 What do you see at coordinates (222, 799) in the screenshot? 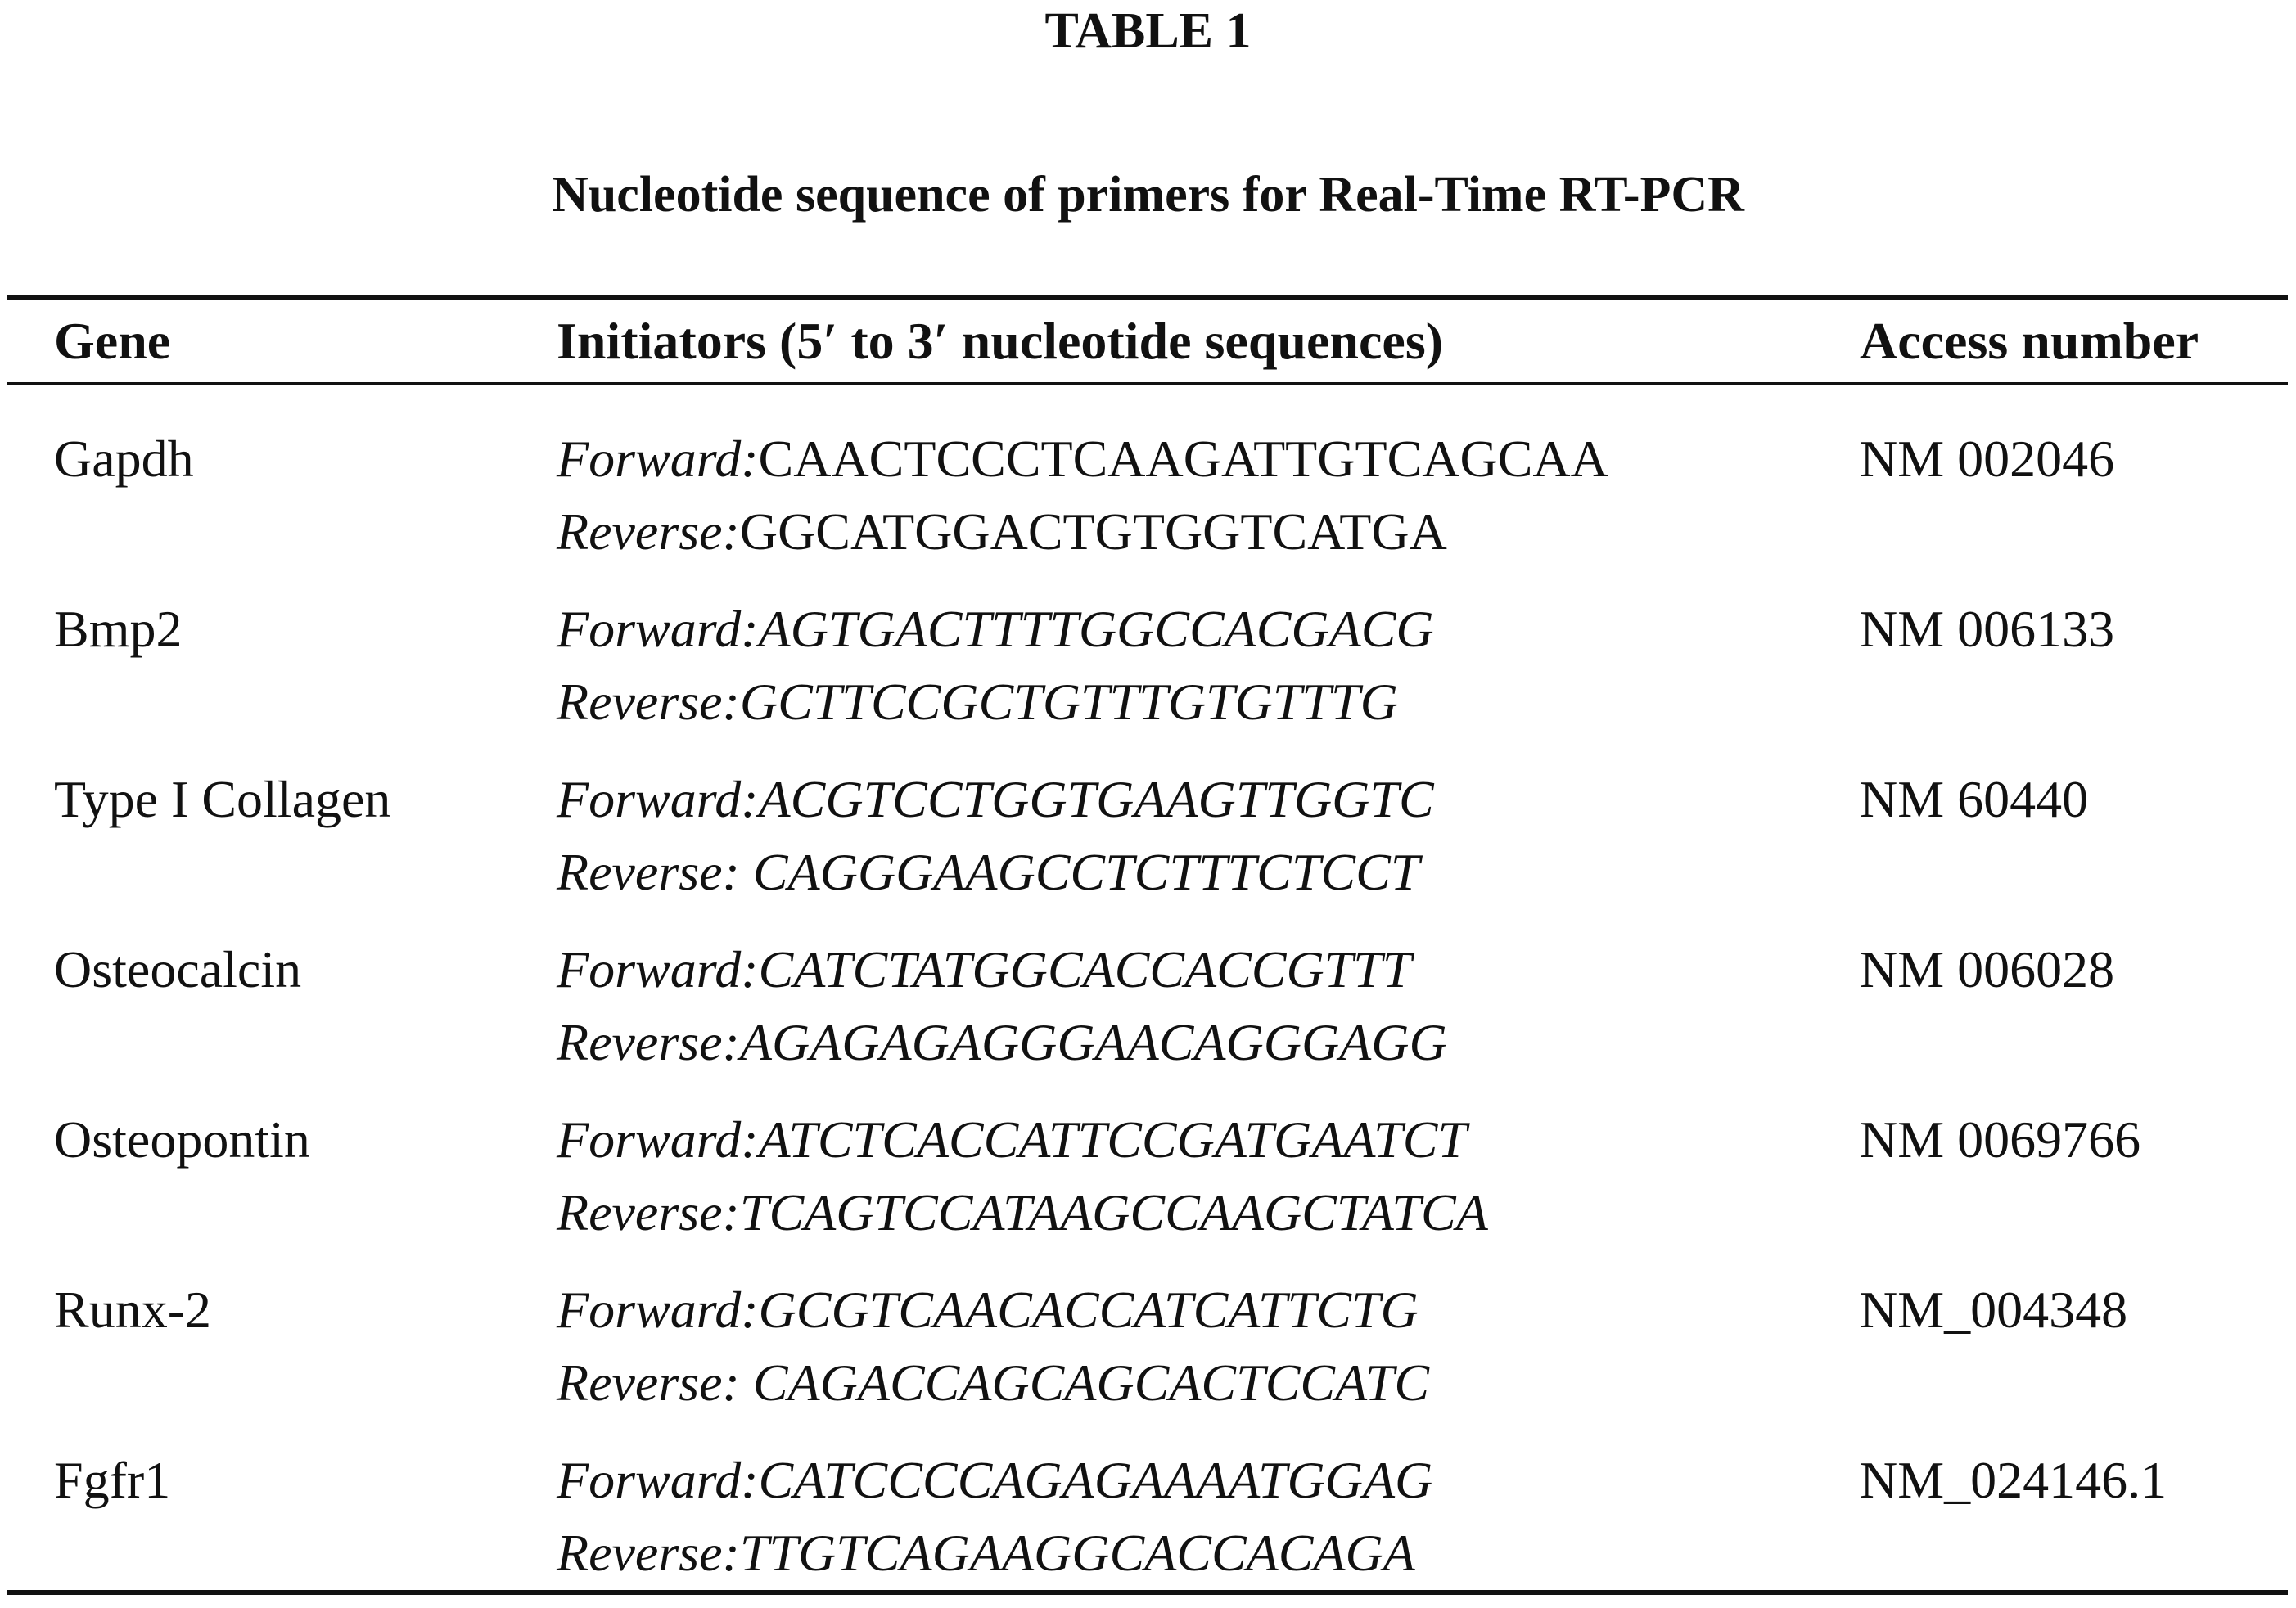
I see `gene-name: Type I Collagen` at bounding box center [222, 799].